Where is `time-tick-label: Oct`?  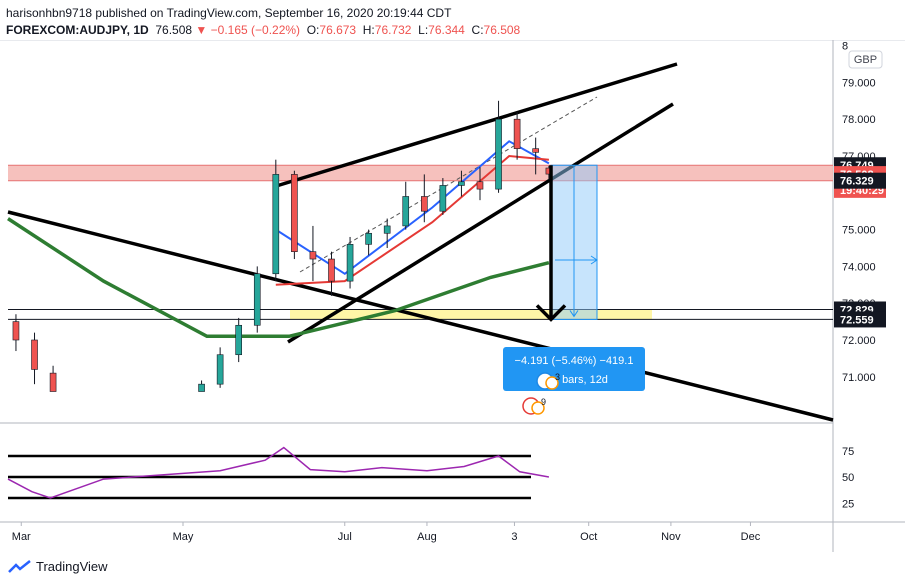 time-tick-label: Oct is located at coordinates (588, 537).